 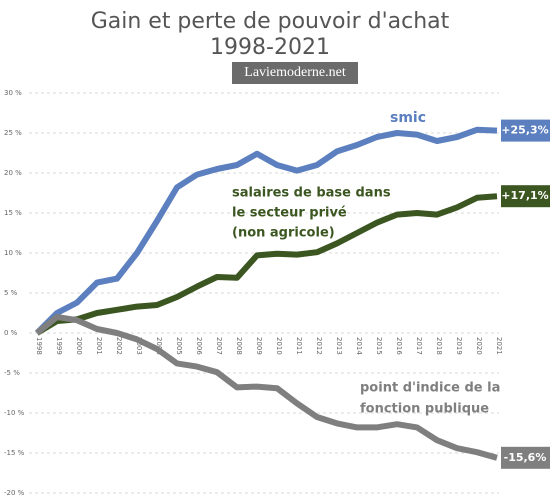 I want to click on x-tick-label: 2000, so click(x=79, y=346).